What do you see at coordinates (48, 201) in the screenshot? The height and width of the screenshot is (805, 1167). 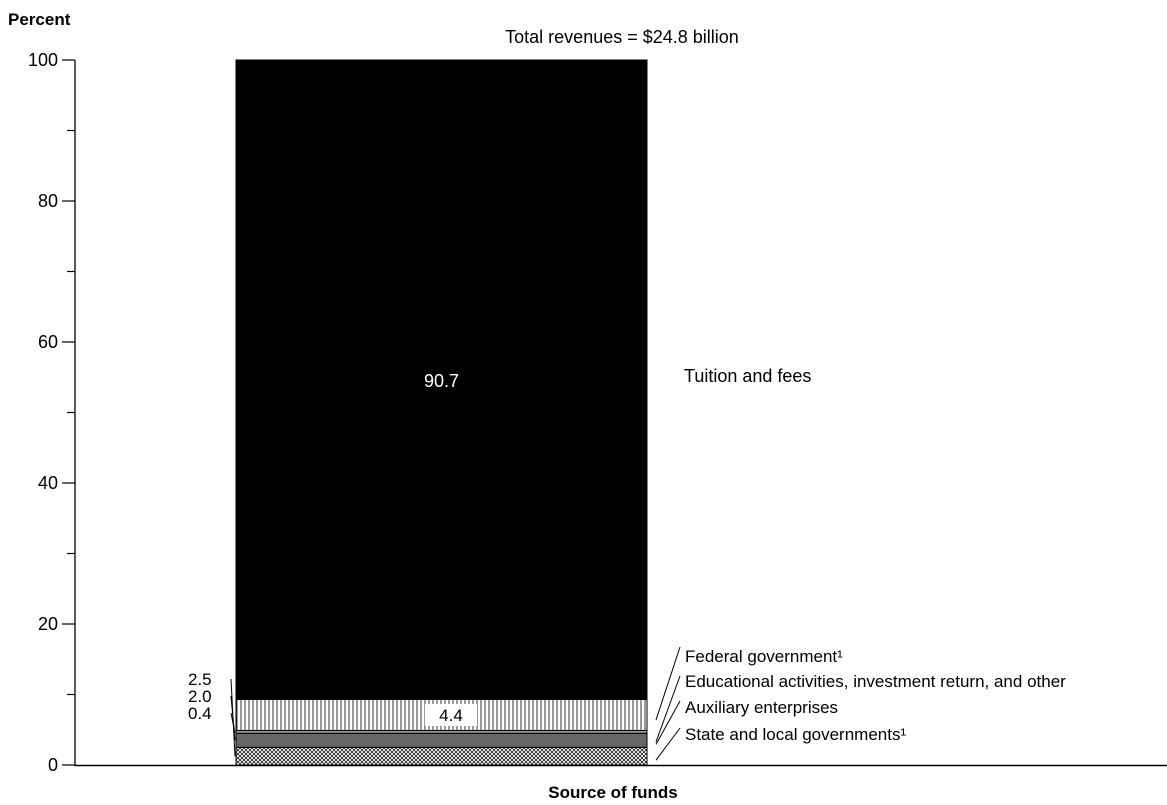 I see `y-tick-label: 80` at bounding box center [48, 201].